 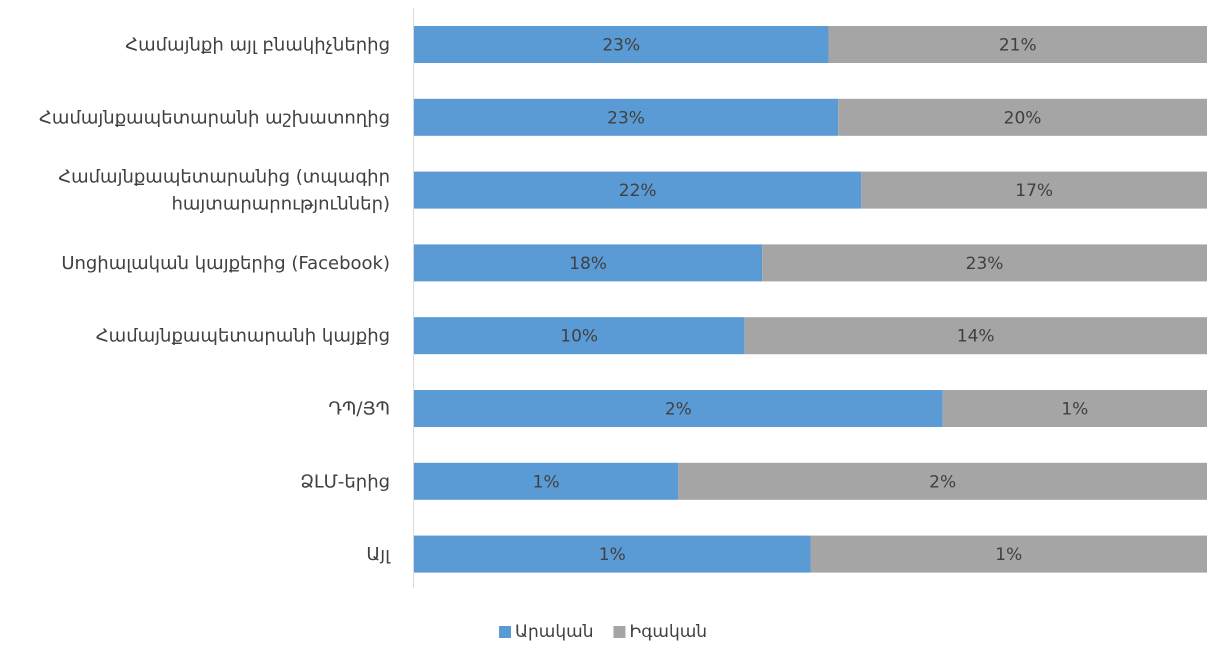 What do you see at coordinates (668, 632) in the screenshot?
I see `legend-label-female: Իգական` at bounding box center [668, 632].